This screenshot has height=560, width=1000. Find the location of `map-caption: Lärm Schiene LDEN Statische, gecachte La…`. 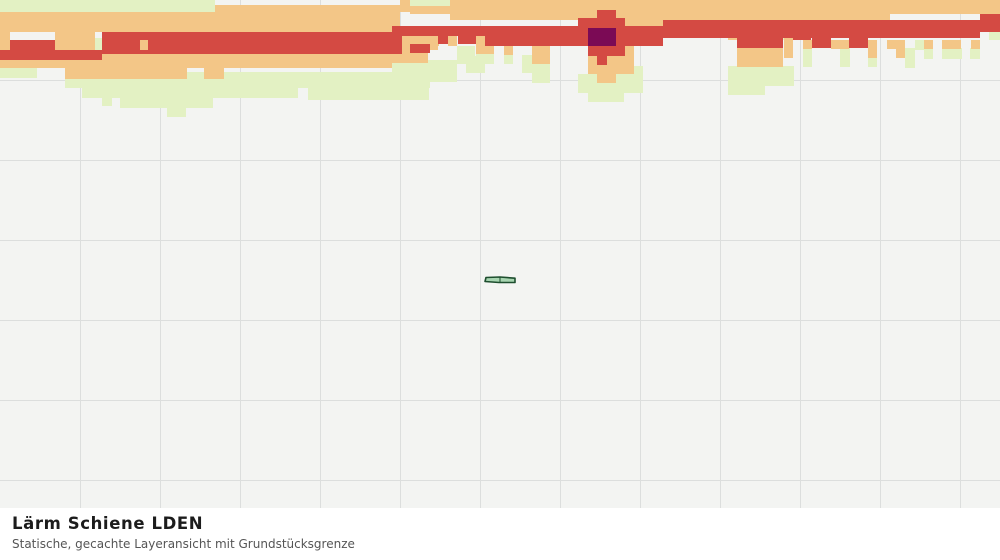

map-caption: Lärm Schiene LDEN Statische, gecachte La… is located at coordinates (500, 534).